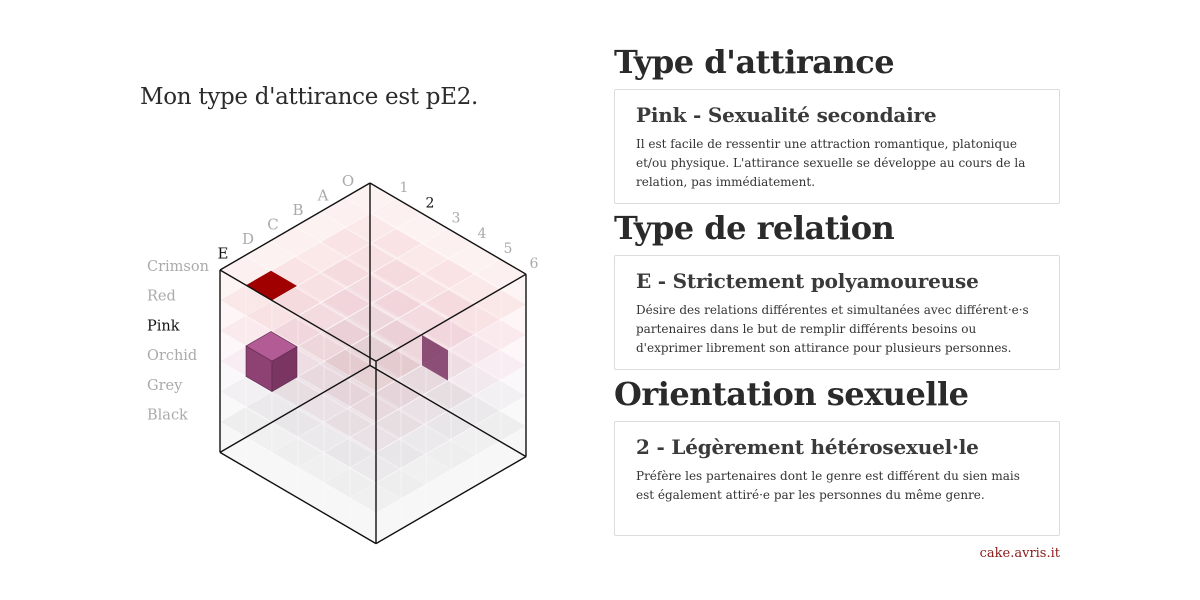 The height and width of the screenshot is (600, 1200). Describe the element at coordinates (248, 239) in the screenshot. I see `letter-axis-label: D` at that location.